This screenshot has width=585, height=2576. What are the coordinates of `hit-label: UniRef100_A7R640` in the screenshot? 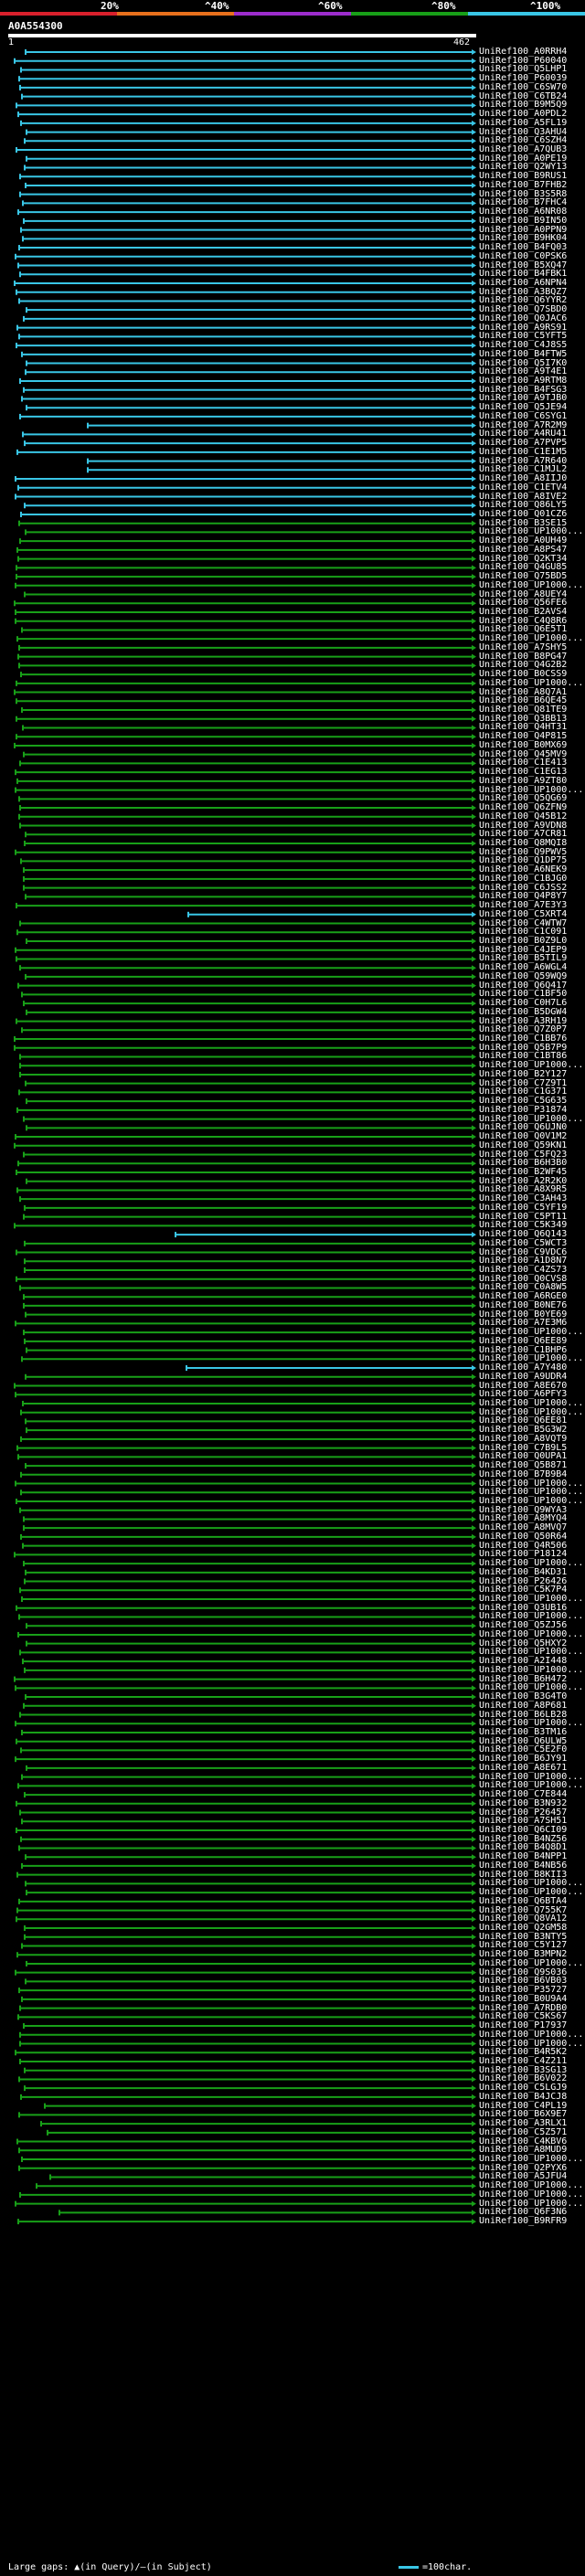 It's located at (523, 460).